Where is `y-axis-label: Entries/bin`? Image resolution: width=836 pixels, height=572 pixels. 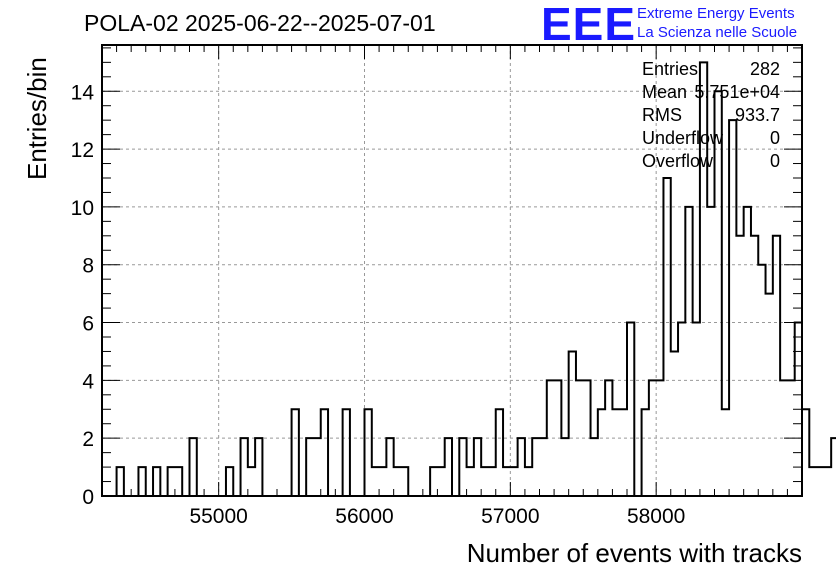
y-axis-label: Entries/bin is located at coordinates (37, 118).